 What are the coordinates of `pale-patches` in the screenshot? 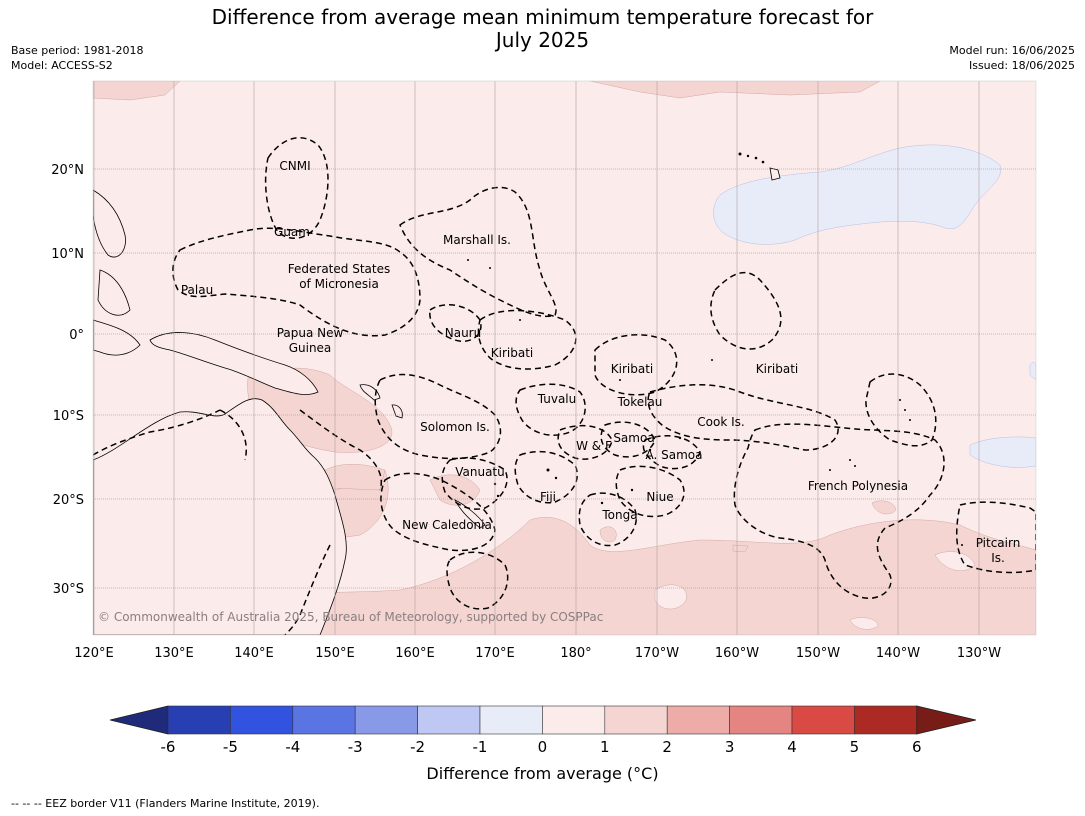 It's located at (815, 590).